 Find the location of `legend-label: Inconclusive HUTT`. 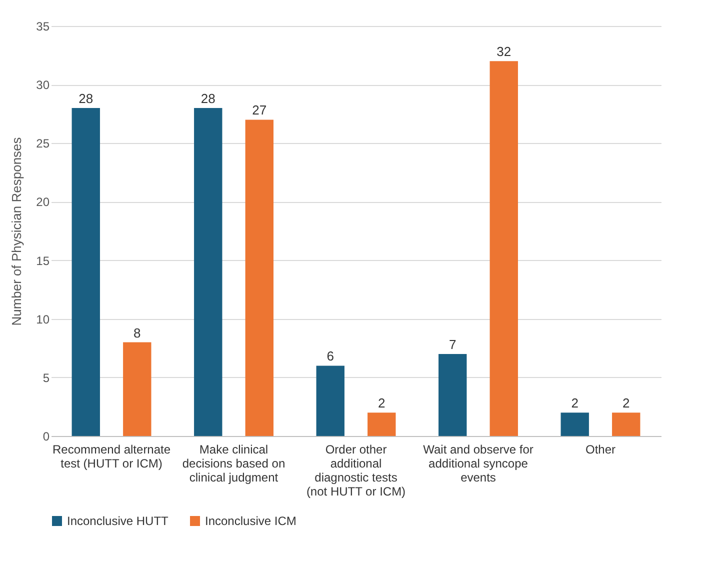

legend-label: Inconclusive HUTT is located at coordinates (118, 521).